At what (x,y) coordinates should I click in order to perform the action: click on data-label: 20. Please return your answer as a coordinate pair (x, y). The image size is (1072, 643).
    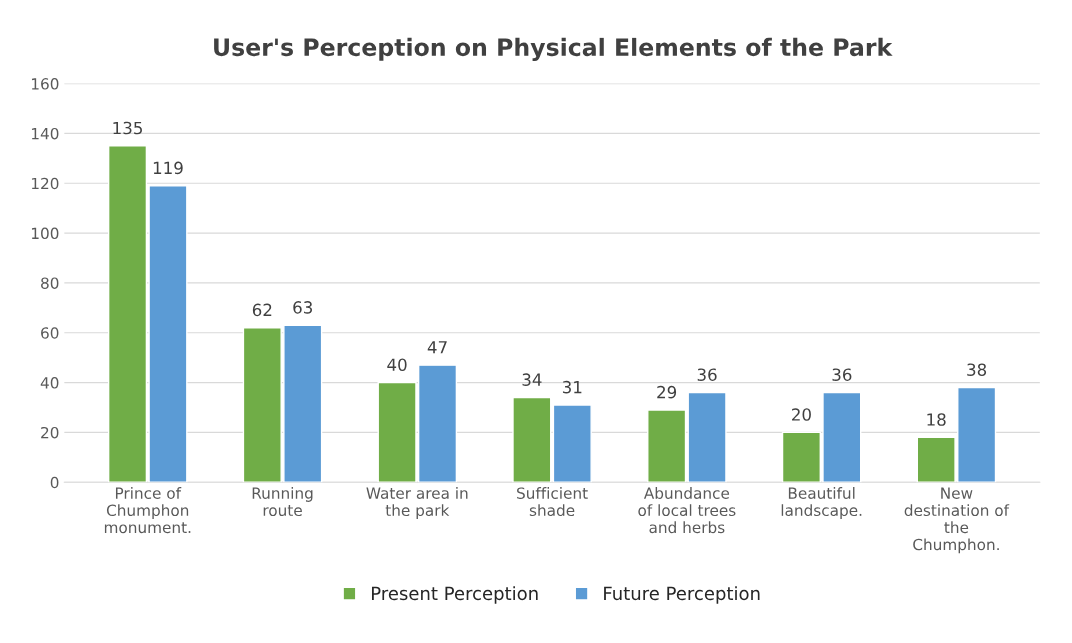
    Looking at the image, I should click on (801, 414).